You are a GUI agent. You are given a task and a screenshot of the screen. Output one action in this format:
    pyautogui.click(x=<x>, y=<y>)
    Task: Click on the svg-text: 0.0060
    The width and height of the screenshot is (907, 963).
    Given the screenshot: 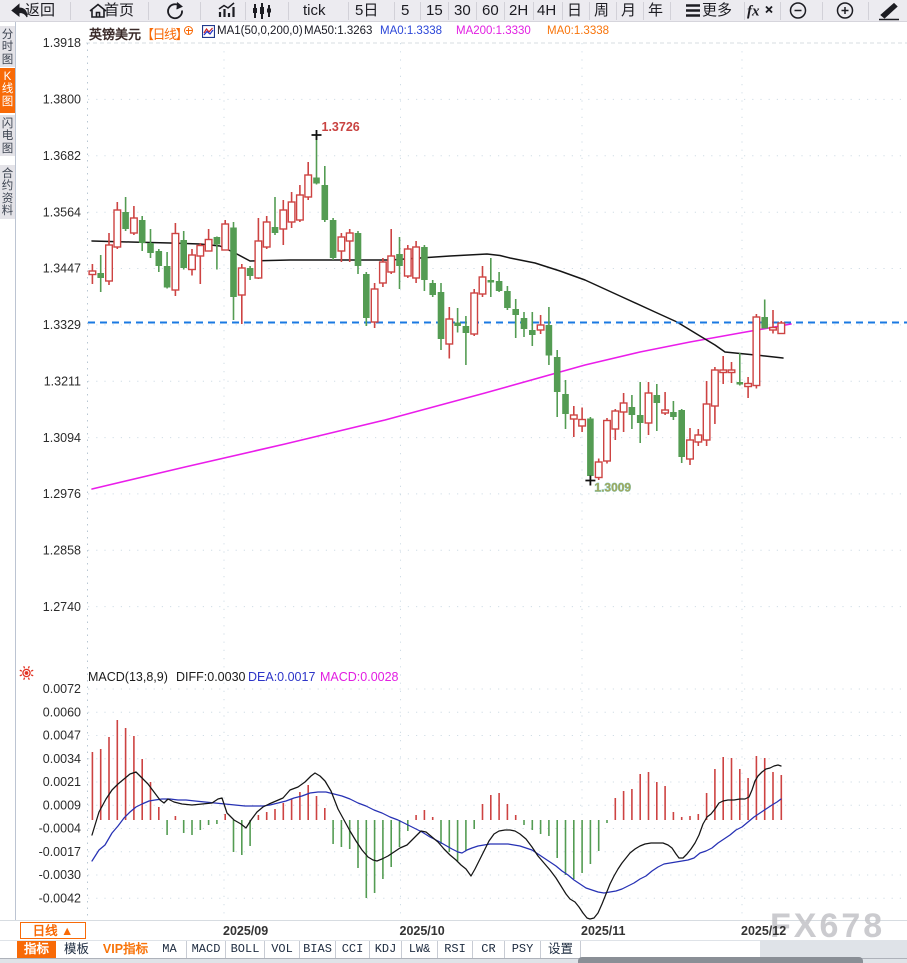 What is the action you would take?
    pyautogui.click(x=62, y=712)
    